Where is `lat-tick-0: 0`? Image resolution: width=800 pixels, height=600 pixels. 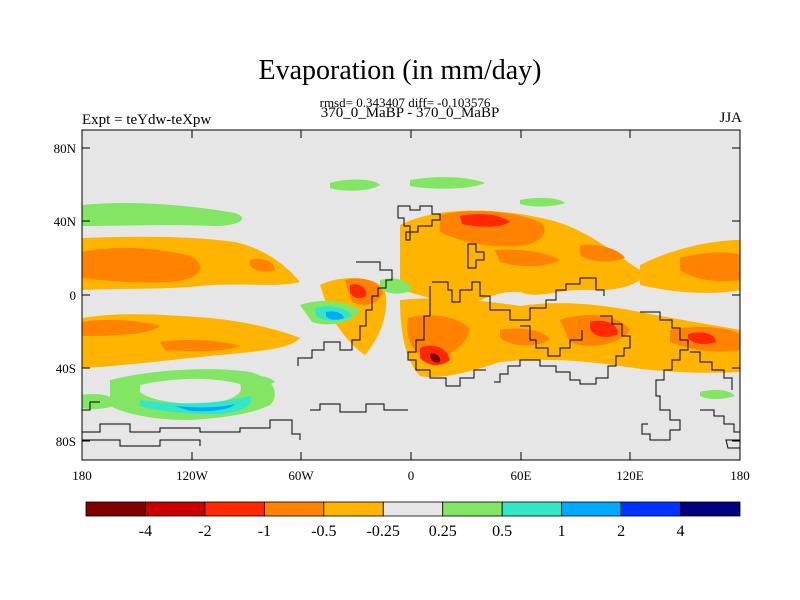 lat-tick-0: 0 is located at coordinates (73, 295).